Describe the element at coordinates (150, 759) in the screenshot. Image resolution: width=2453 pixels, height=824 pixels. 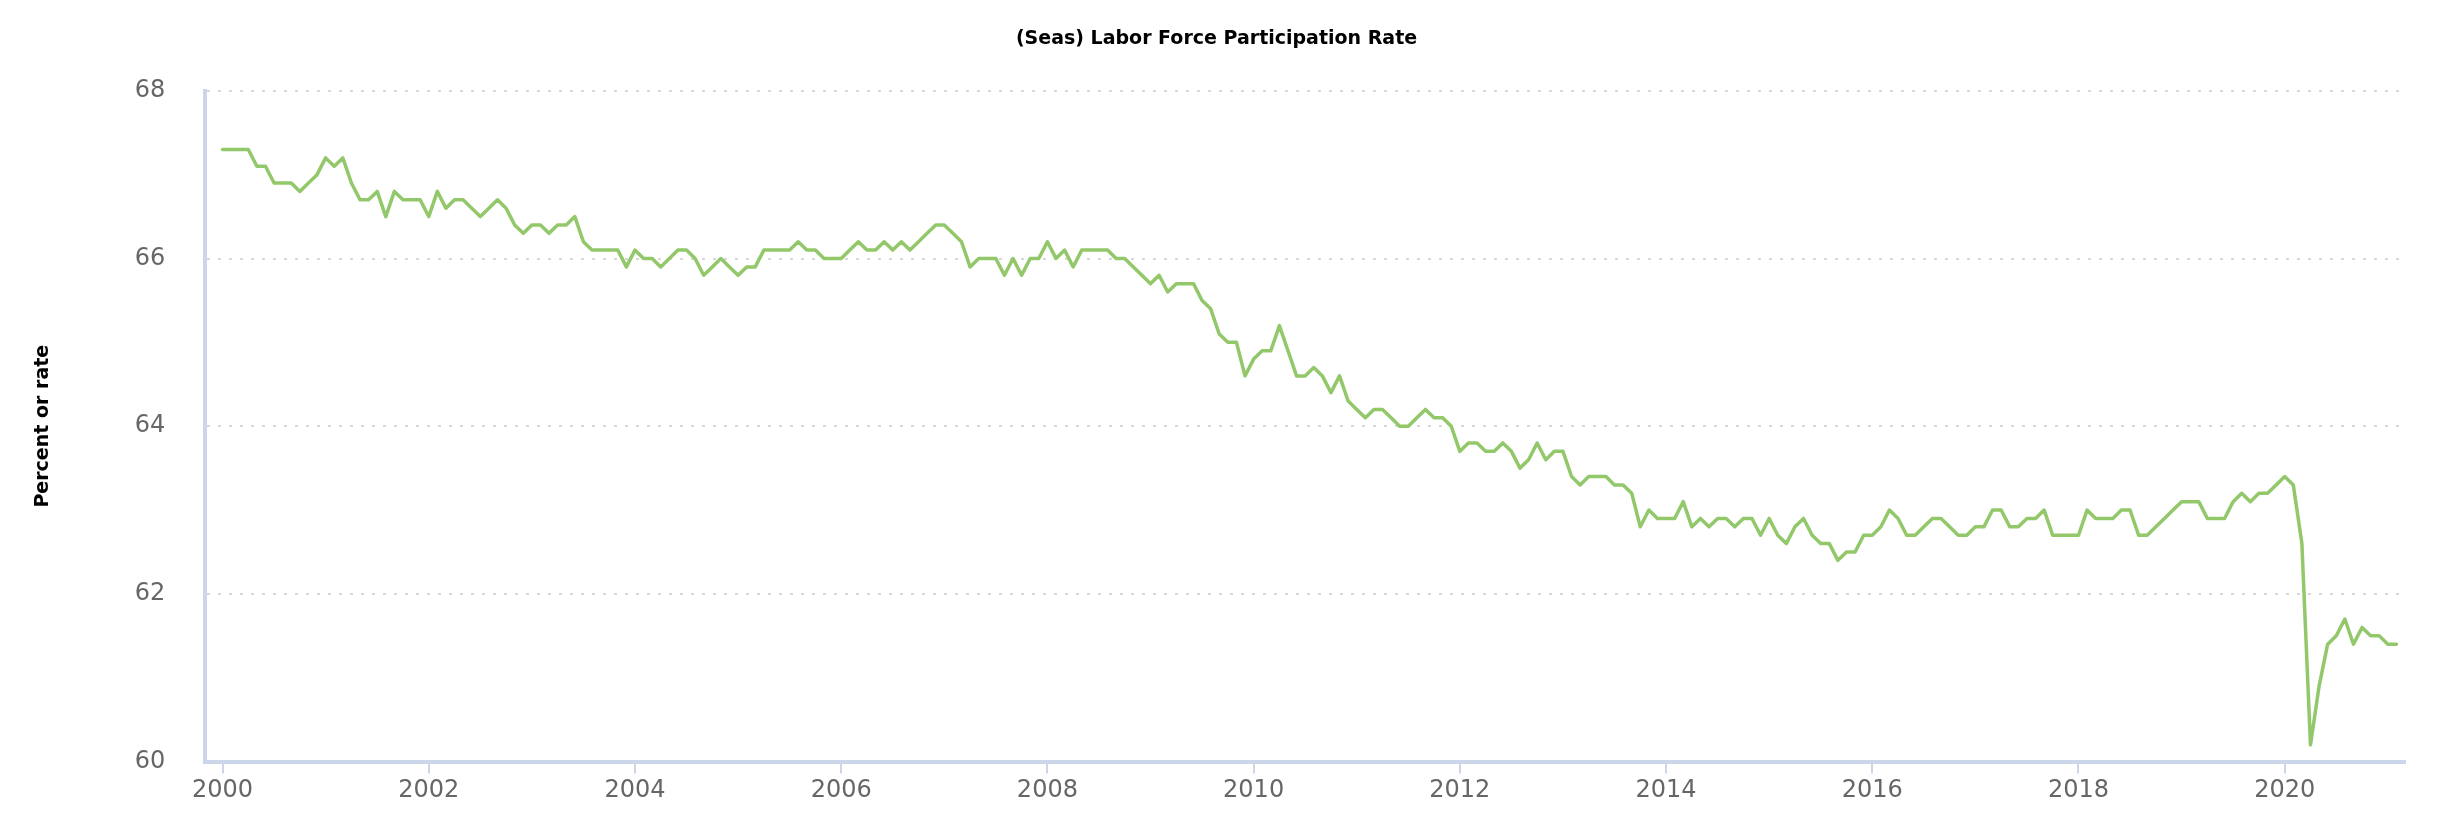
I see `y-tick-label: 60` at that location.